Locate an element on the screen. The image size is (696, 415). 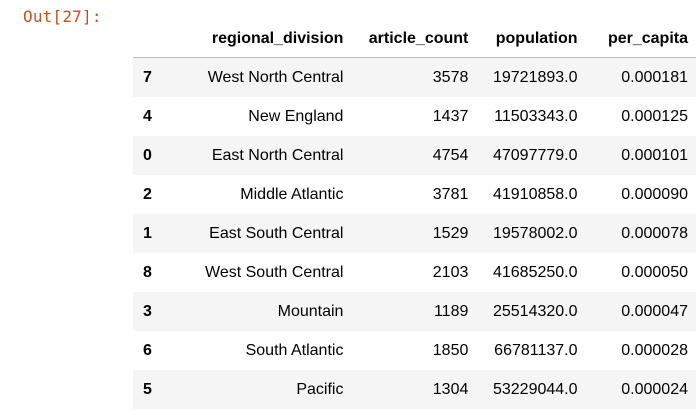
cell-population: 66781137.0 is located at coordinates (536, 350).